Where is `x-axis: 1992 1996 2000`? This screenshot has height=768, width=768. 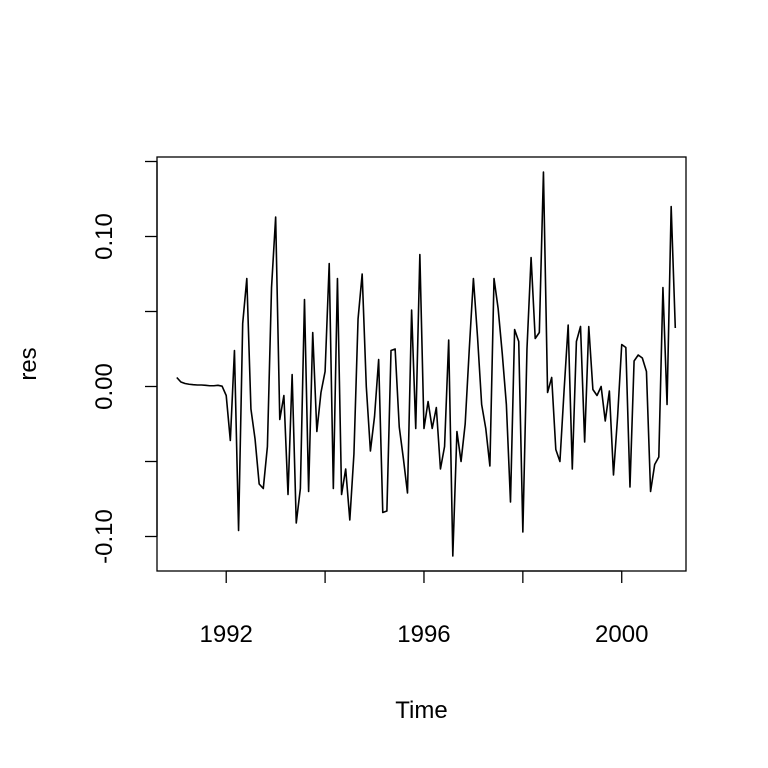 x-axis: 1992 1996 2000 is located at coordinates (424, 609).